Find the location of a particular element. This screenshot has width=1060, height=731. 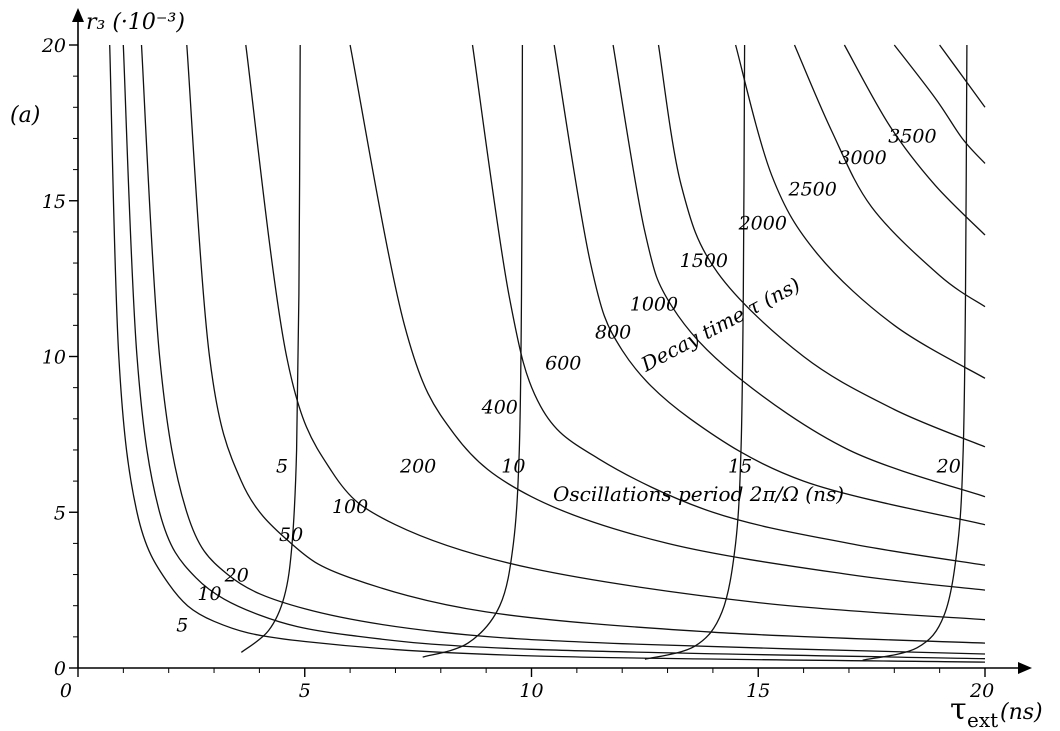

y-ticks is located at coordinates (73, 356).